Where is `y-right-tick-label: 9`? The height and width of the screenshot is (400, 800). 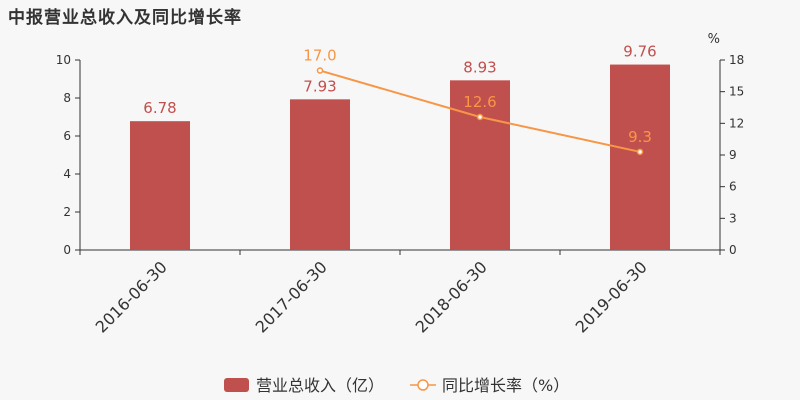
y-right-tick-label: 9 is located at coordinates (733, 155).